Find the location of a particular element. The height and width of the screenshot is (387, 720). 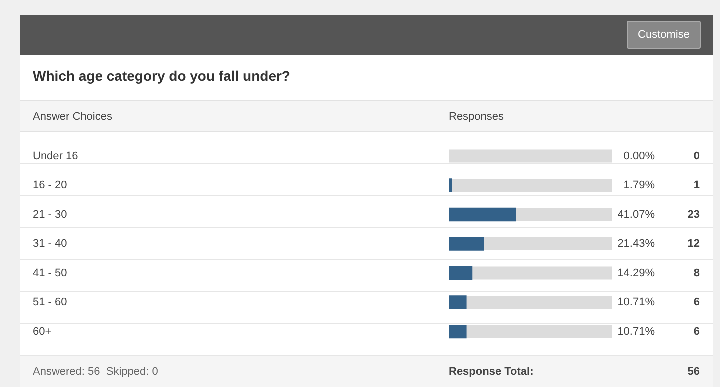

data-label: 21.43% is located at coordinates (637, 244).